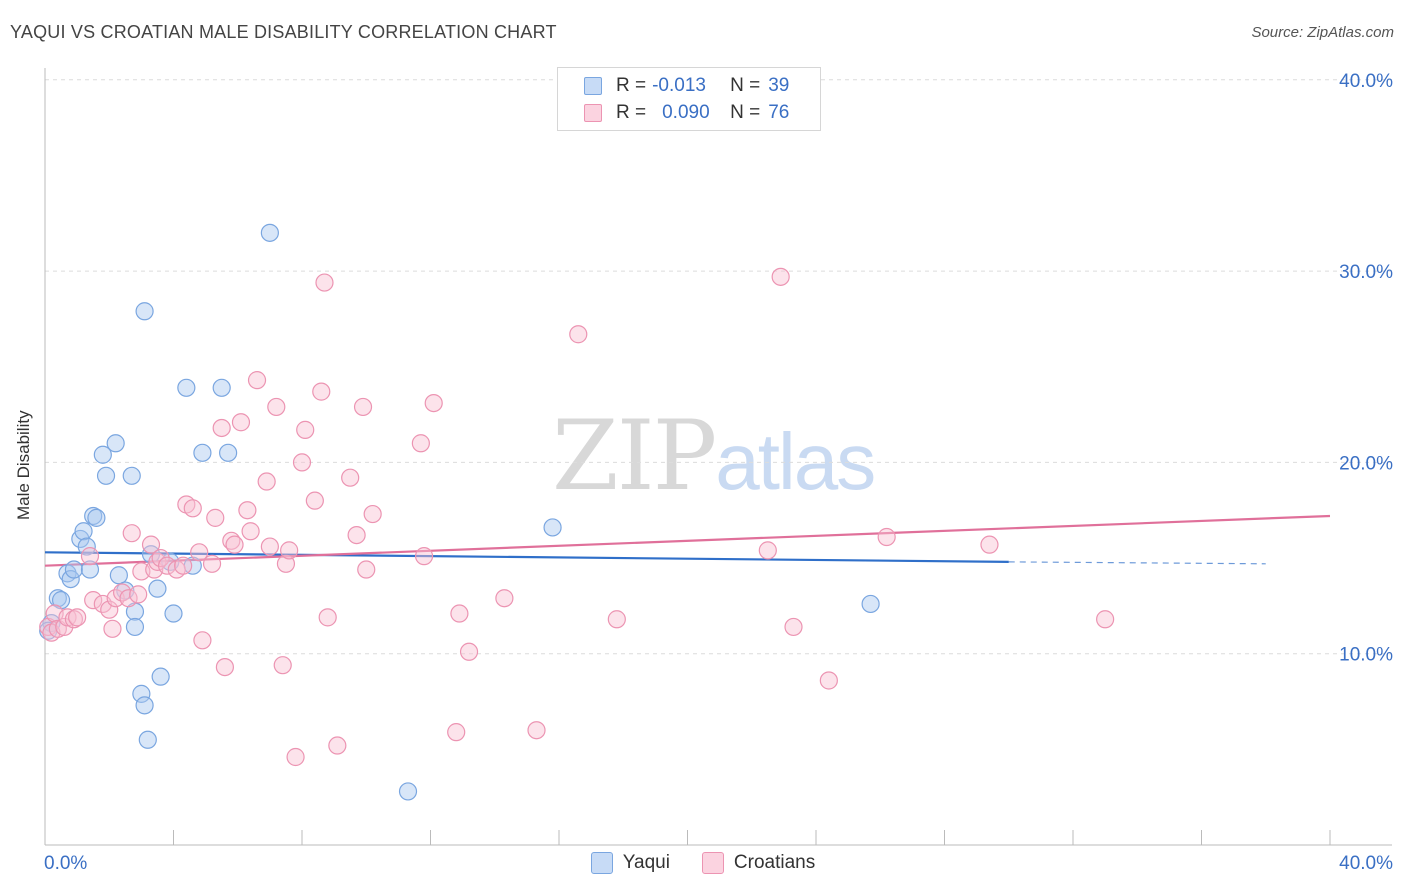  What do you see at coordinates (745, 112) in the screenshot?
I see `legend-n-label: N =` at bounding box center [745, 112].